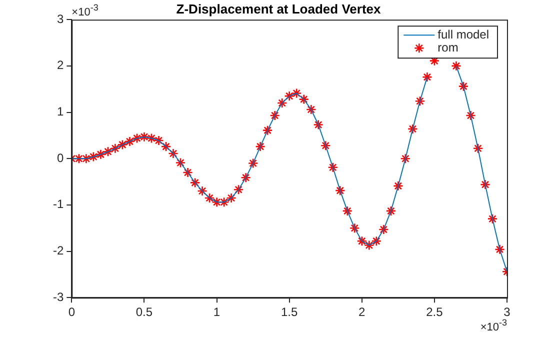 The height and width of the screenshot is (337, 560). I want to click on x-tick-label: 0, so click(72, 312).